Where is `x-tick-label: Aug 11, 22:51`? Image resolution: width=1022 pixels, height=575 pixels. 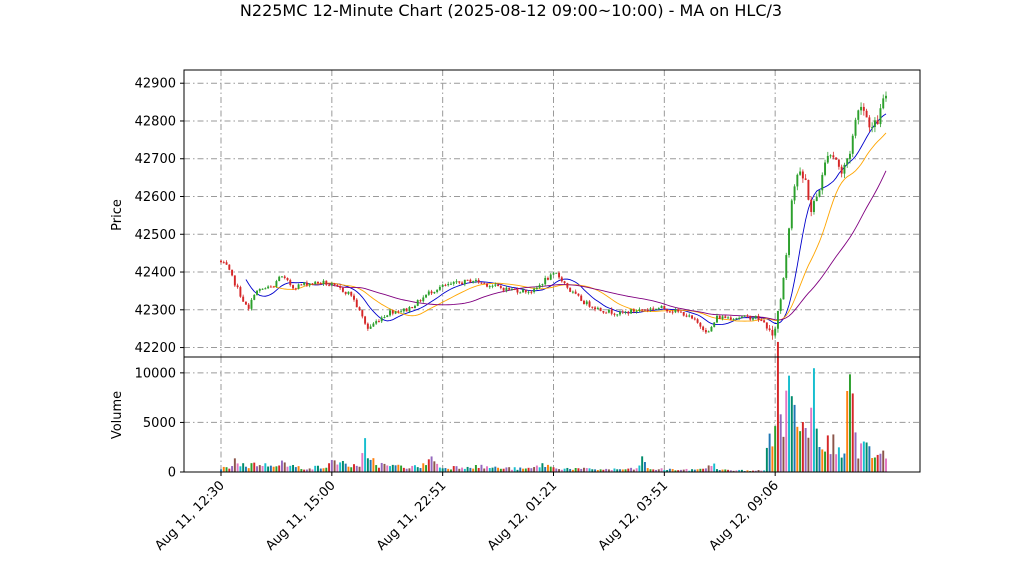
x-tick-label: Aug 11, 22:51 is located at coordinates (412, 516).